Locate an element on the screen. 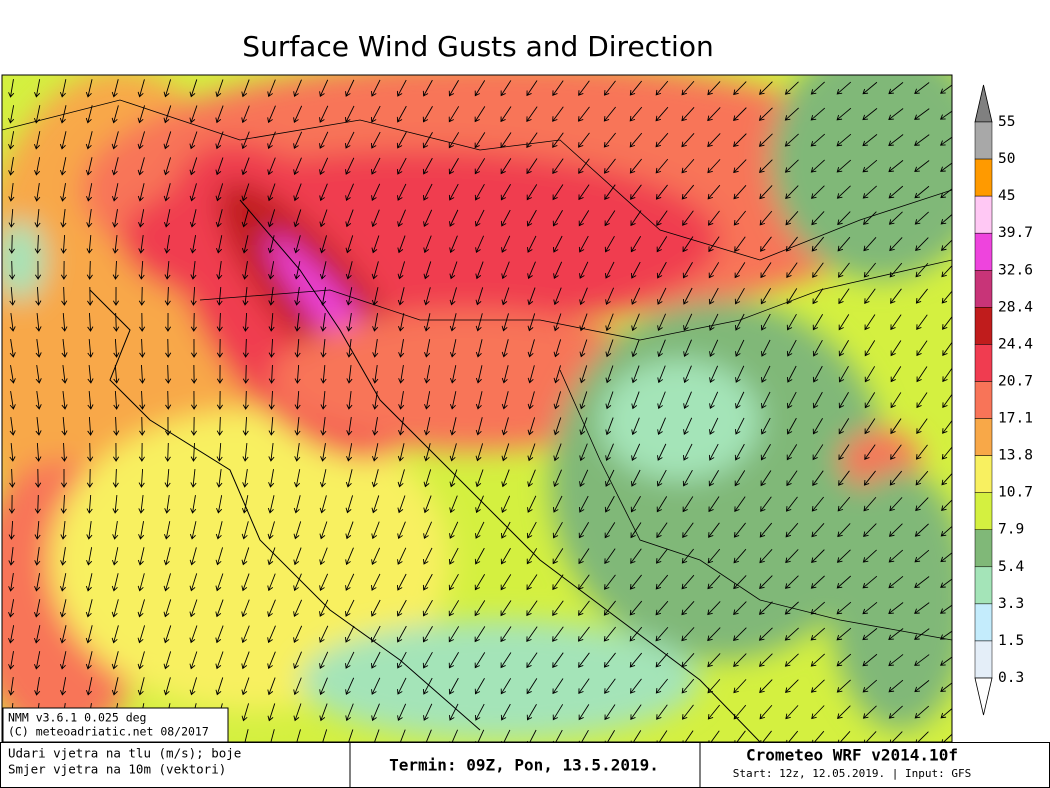  colorbar-label: 39.7 is located at coordinates (1015, 233).